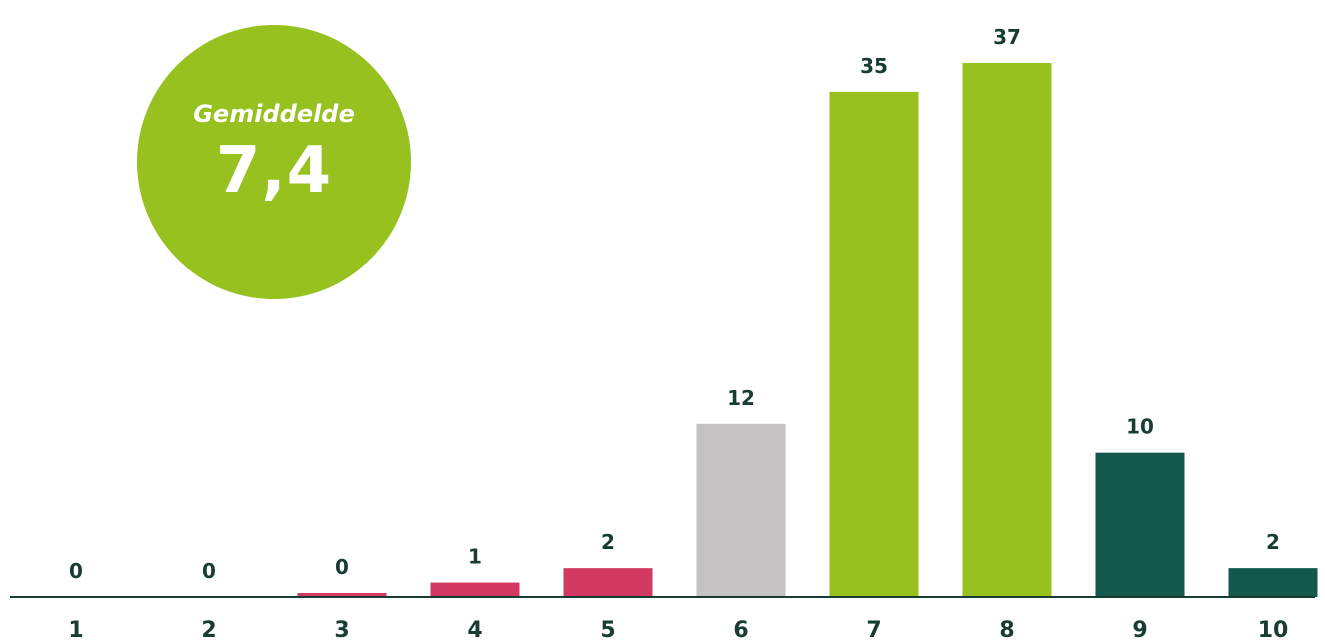  I want to click on x-tick-label-9: 9, so click(1139, 629).